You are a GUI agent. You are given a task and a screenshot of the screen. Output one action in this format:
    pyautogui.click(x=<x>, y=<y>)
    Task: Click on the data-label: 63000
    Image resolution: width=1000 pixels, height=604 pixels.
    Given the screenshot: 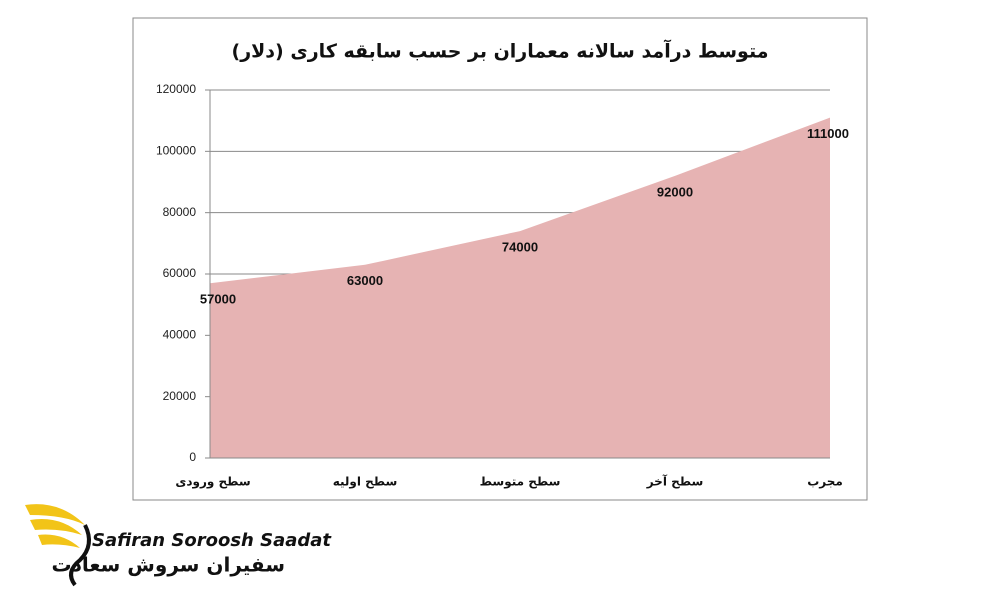 What is the action you would take?
    pyautogui.click(x=365, y=280)
    